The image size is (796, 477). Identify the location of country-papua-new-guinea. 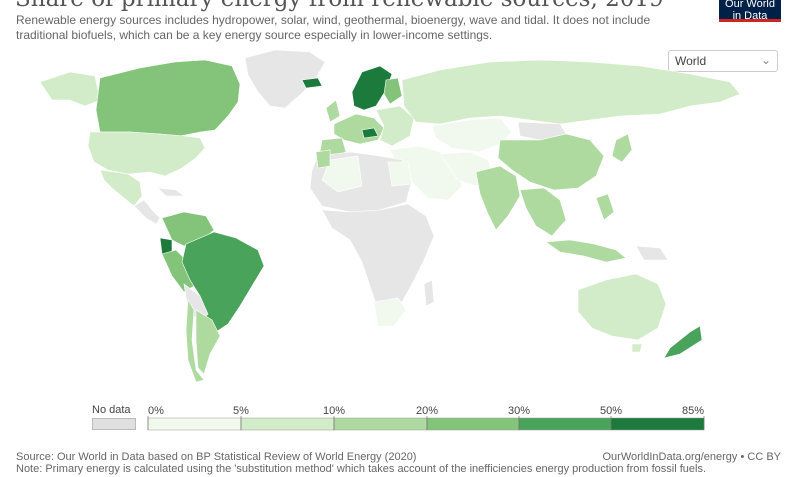
(652, 253).